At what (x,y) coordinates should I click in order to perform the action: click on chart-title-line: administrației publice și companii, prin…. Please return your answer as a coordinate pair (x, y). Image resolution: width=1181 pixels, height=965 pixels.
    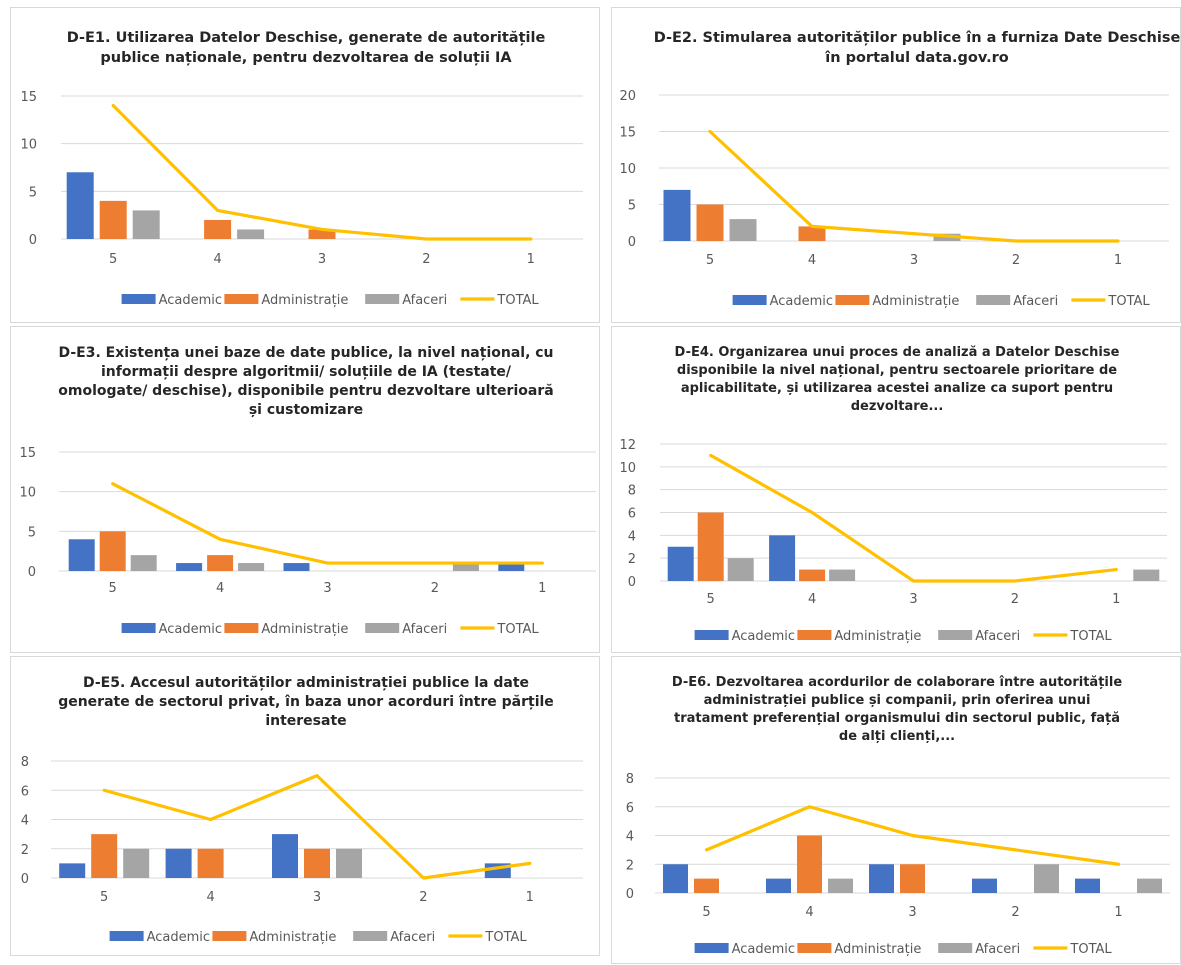
    Looking at the image, I should click on (897, 700).